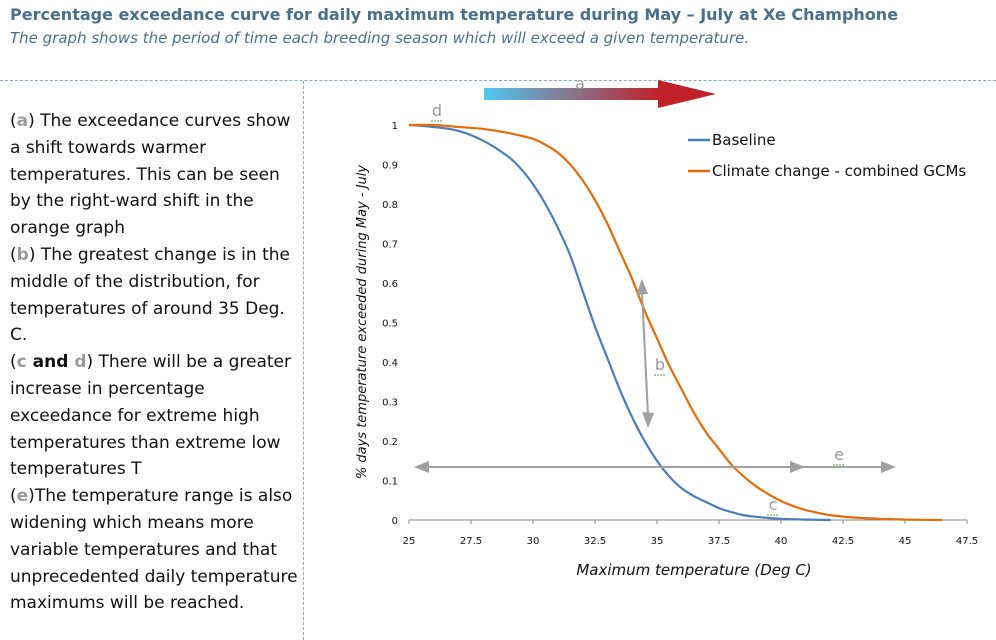  Describe the element at coordinates (744, 140) in the screenshot. I see `legend-label: Baseline` at that location.